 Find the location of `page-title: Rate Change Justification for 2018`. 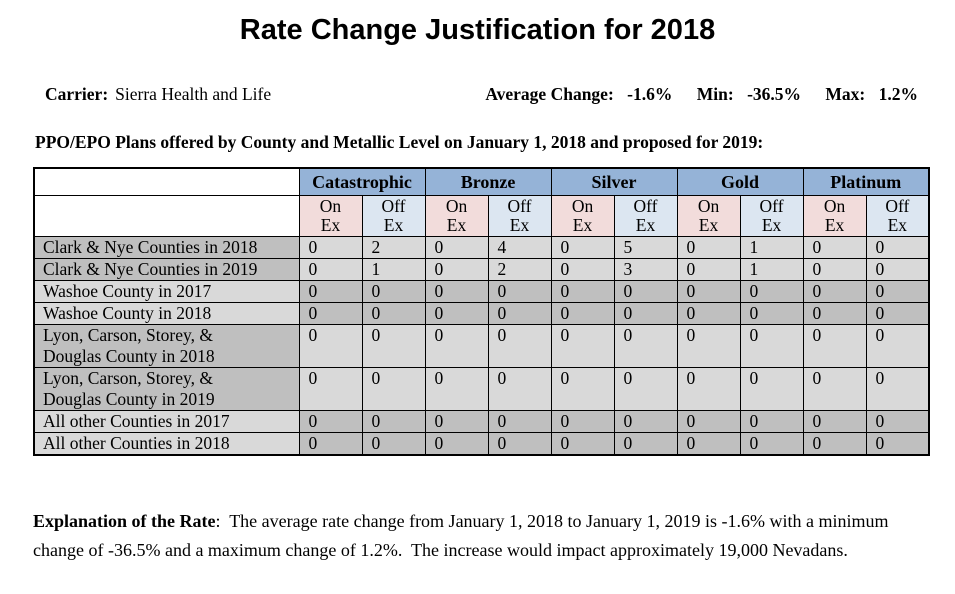

page-title: Rate Change Justification for 2018 is located at coordinates (477, 30).